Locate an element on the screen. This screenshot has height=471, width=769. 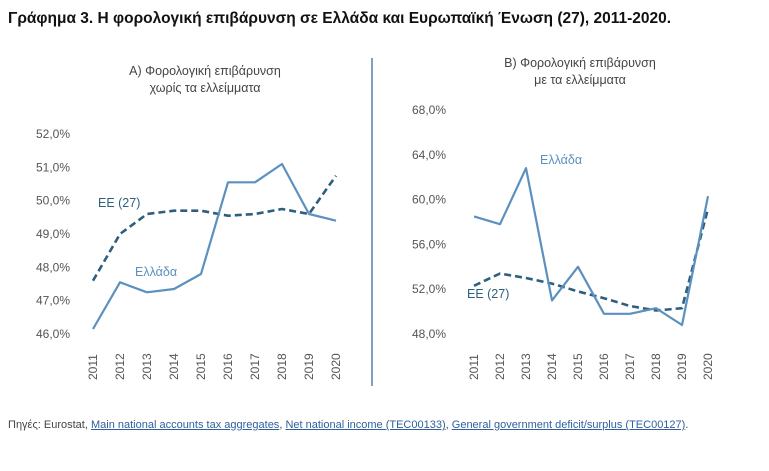
chart-b-y-tick-label: 68,0% is located at coordinates (429, 110).